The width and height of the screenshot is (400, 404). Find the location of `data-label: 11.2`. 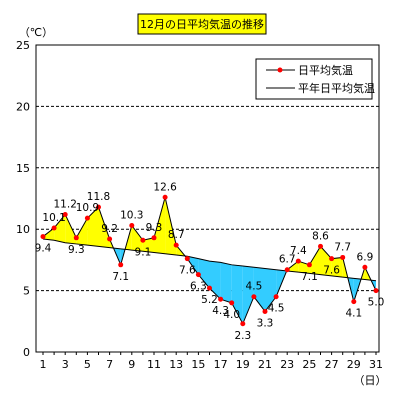

data-label: 11.2 is located at coordinates (65, 204).